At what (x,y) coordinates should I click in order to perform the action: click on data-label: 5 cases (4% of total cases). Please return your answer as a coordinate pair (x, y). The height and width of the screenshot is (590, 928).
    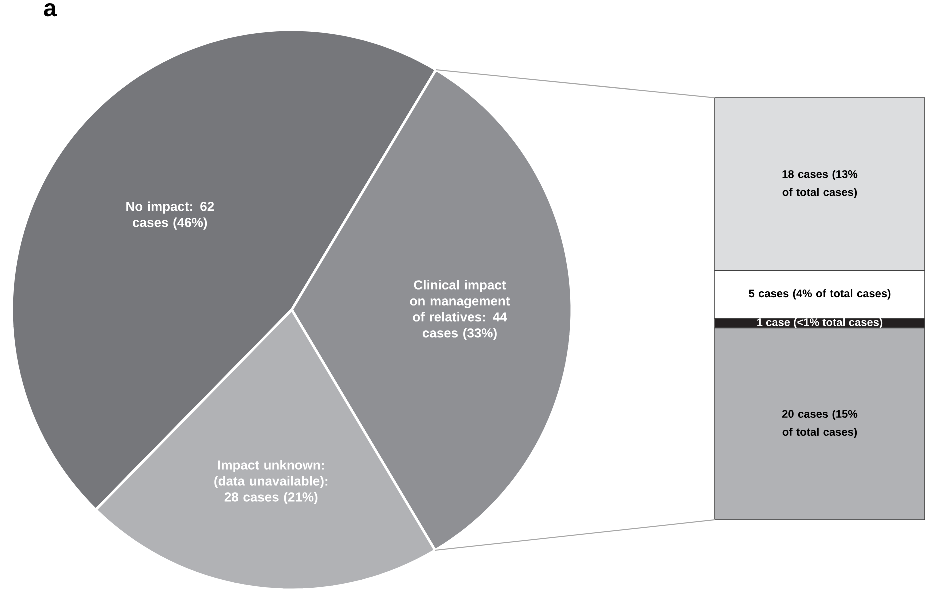
    Looking at the image, I should click on (820, 294).